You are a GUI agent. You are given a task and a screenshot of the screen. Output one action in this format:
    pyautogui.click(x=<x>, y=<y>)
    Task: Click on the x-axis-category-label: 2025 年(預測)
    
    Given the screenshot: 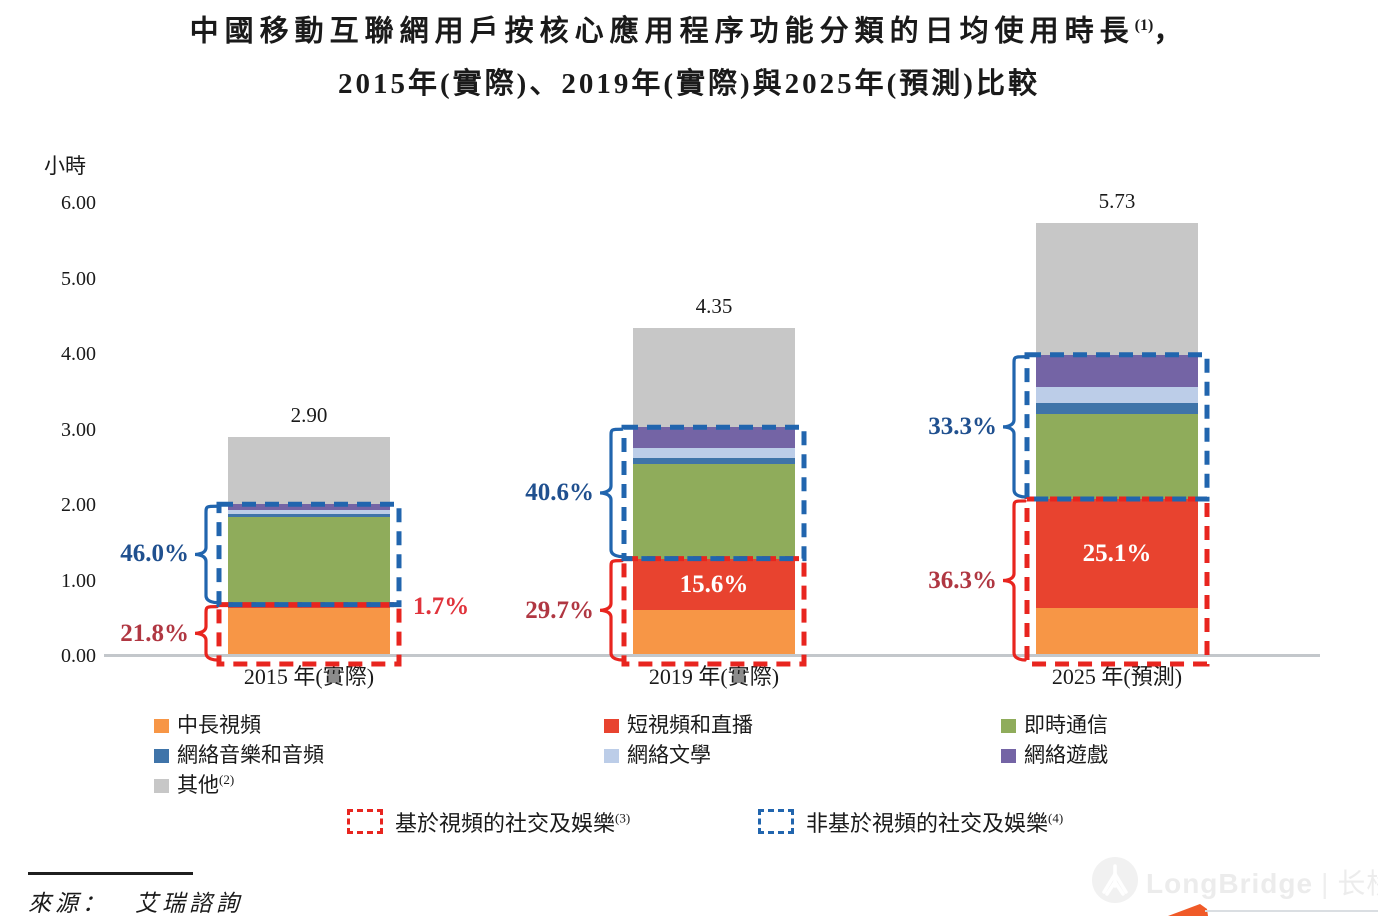 What is the action you would take?
    pyautogui.click(x=1117, y=676)
    